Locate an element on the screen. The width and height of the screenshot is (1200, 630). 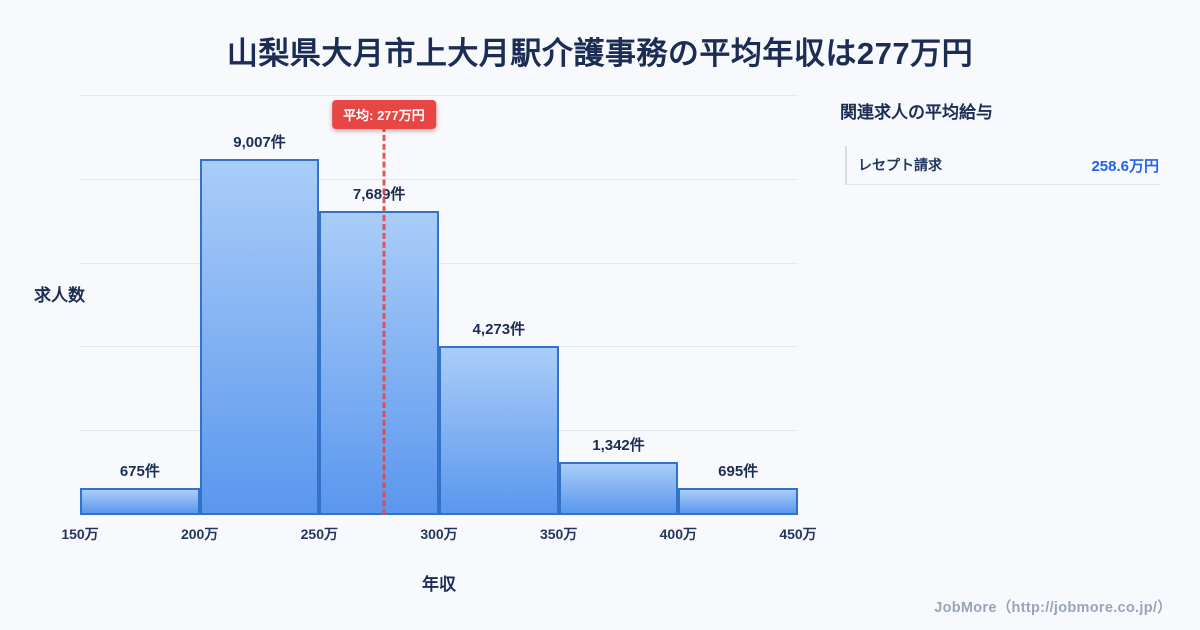
x-tick-label: 250万 is located at coordinates (319, 534).